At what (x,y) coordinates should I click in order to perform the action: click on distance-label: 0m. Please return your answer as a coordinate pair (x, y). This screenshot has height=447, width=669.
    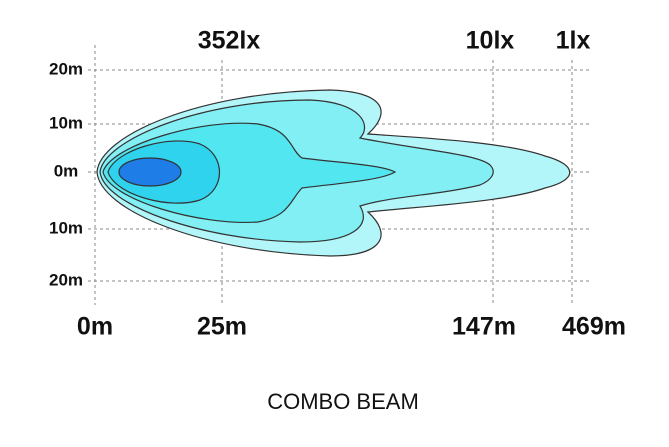
    Looking at the image, I should click on (95, 327).